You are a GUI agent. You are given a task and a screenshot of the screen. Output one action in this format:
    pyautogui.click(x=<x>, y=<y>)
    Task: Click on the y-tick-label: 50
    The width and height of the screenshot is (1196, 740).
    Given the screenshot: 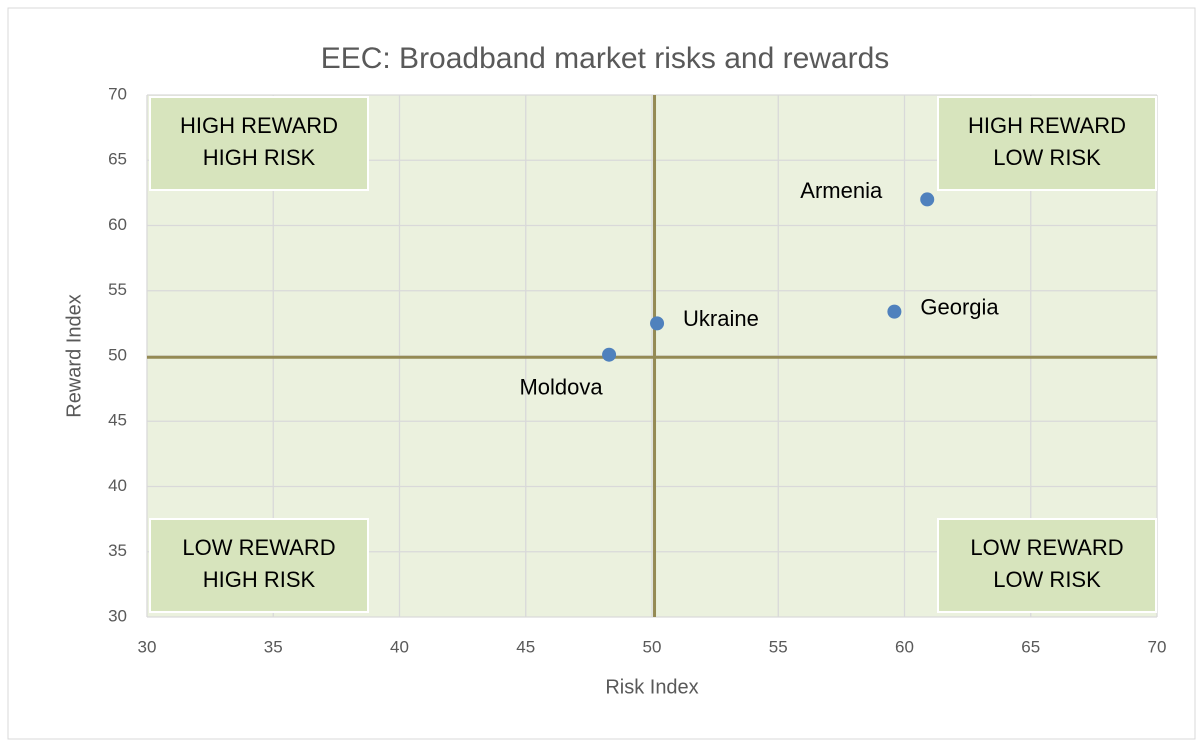 What is the action you would take?
    pyautogui.click(x=117, y=354)
    